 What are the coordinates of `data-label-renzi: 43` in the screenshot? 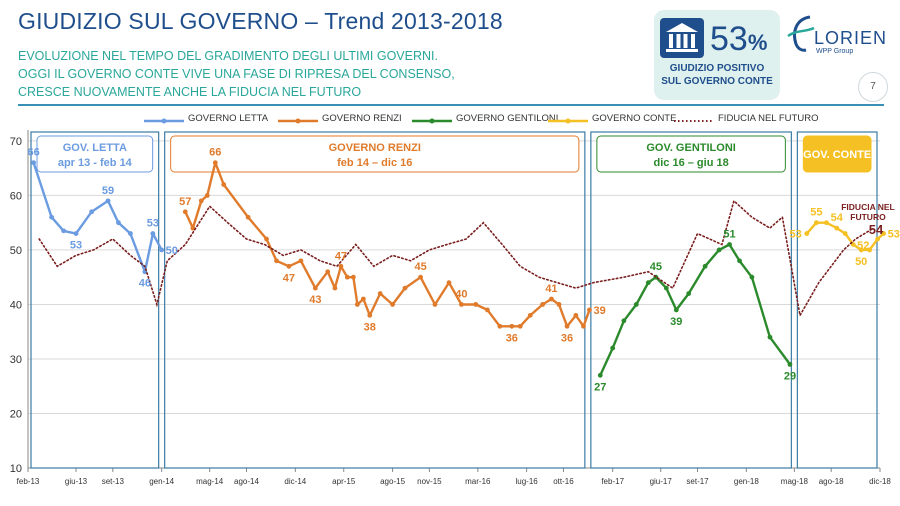 It's located at (315, 300).